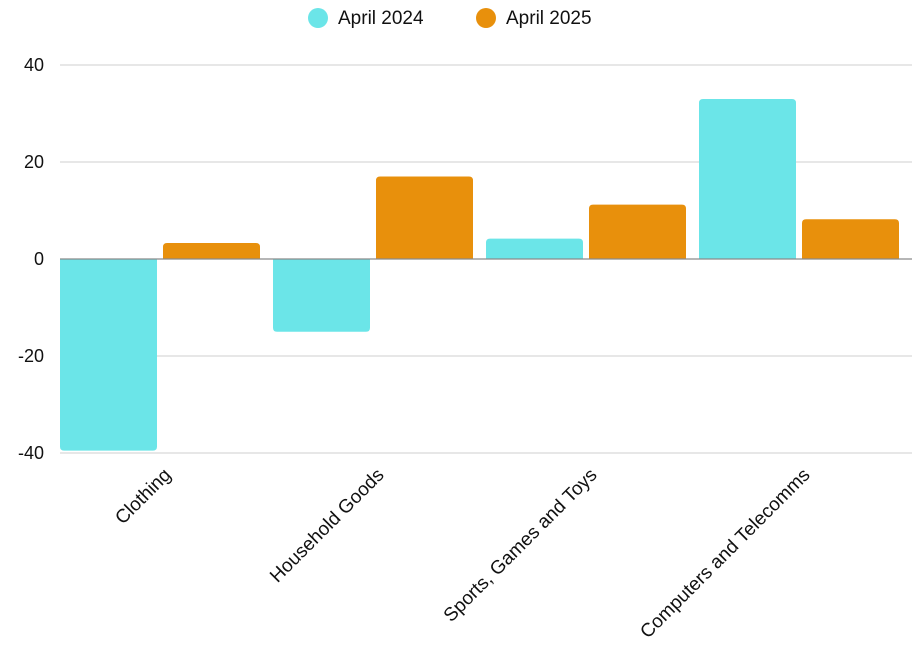 The image size is (922, 670). What do you see at coordinates (143, 497) in the screenshot?
I see `x-tick-label-clothing: Clothing` at bounding box center [143, 497].